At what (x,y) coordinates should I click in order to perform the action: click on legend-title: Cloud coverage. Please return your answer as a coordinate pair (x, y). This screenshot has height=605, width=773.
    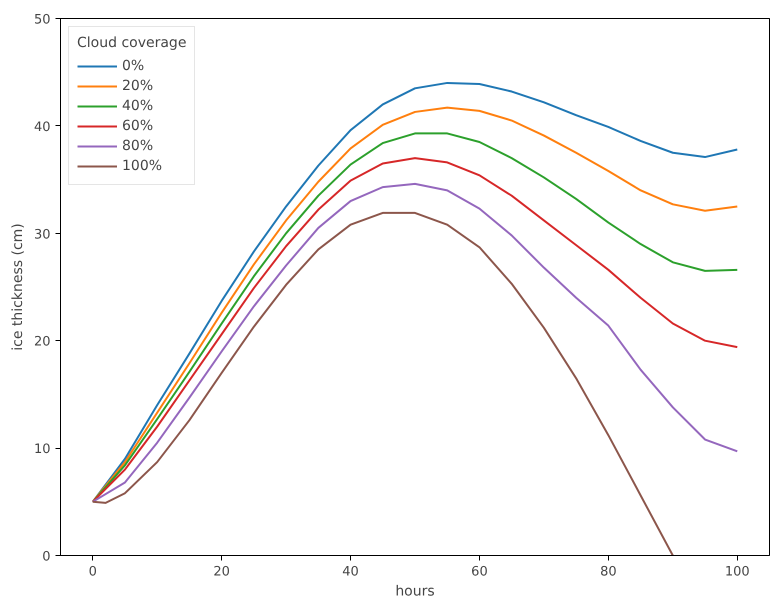
    Looking at the image, I should click on (131, 43).